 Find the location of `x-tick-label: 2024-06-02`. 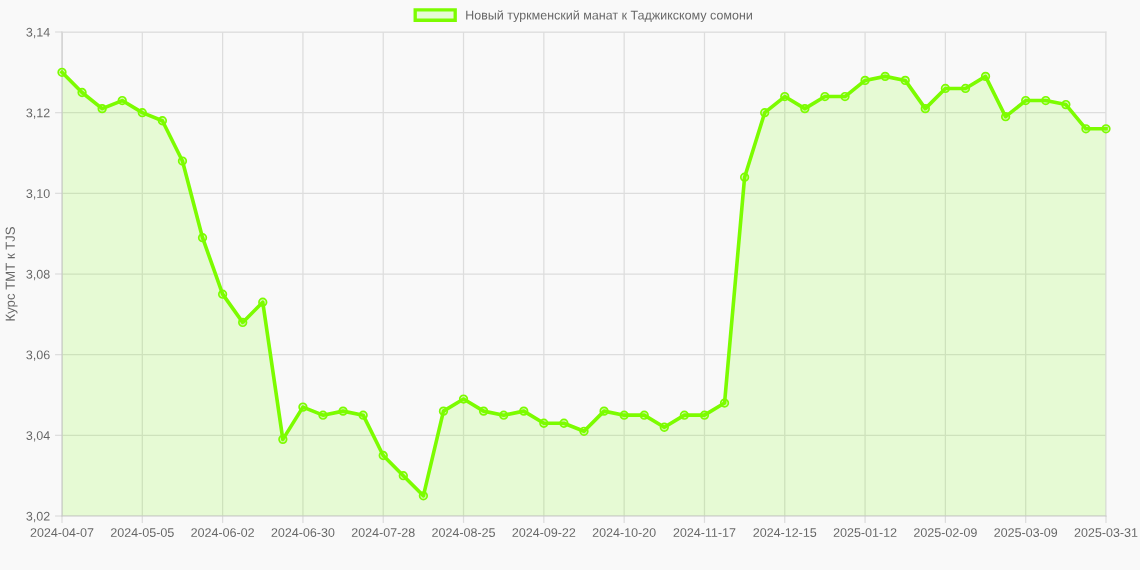

x-tick-label: 2024-06-02 is located at coordinates (222, 532).